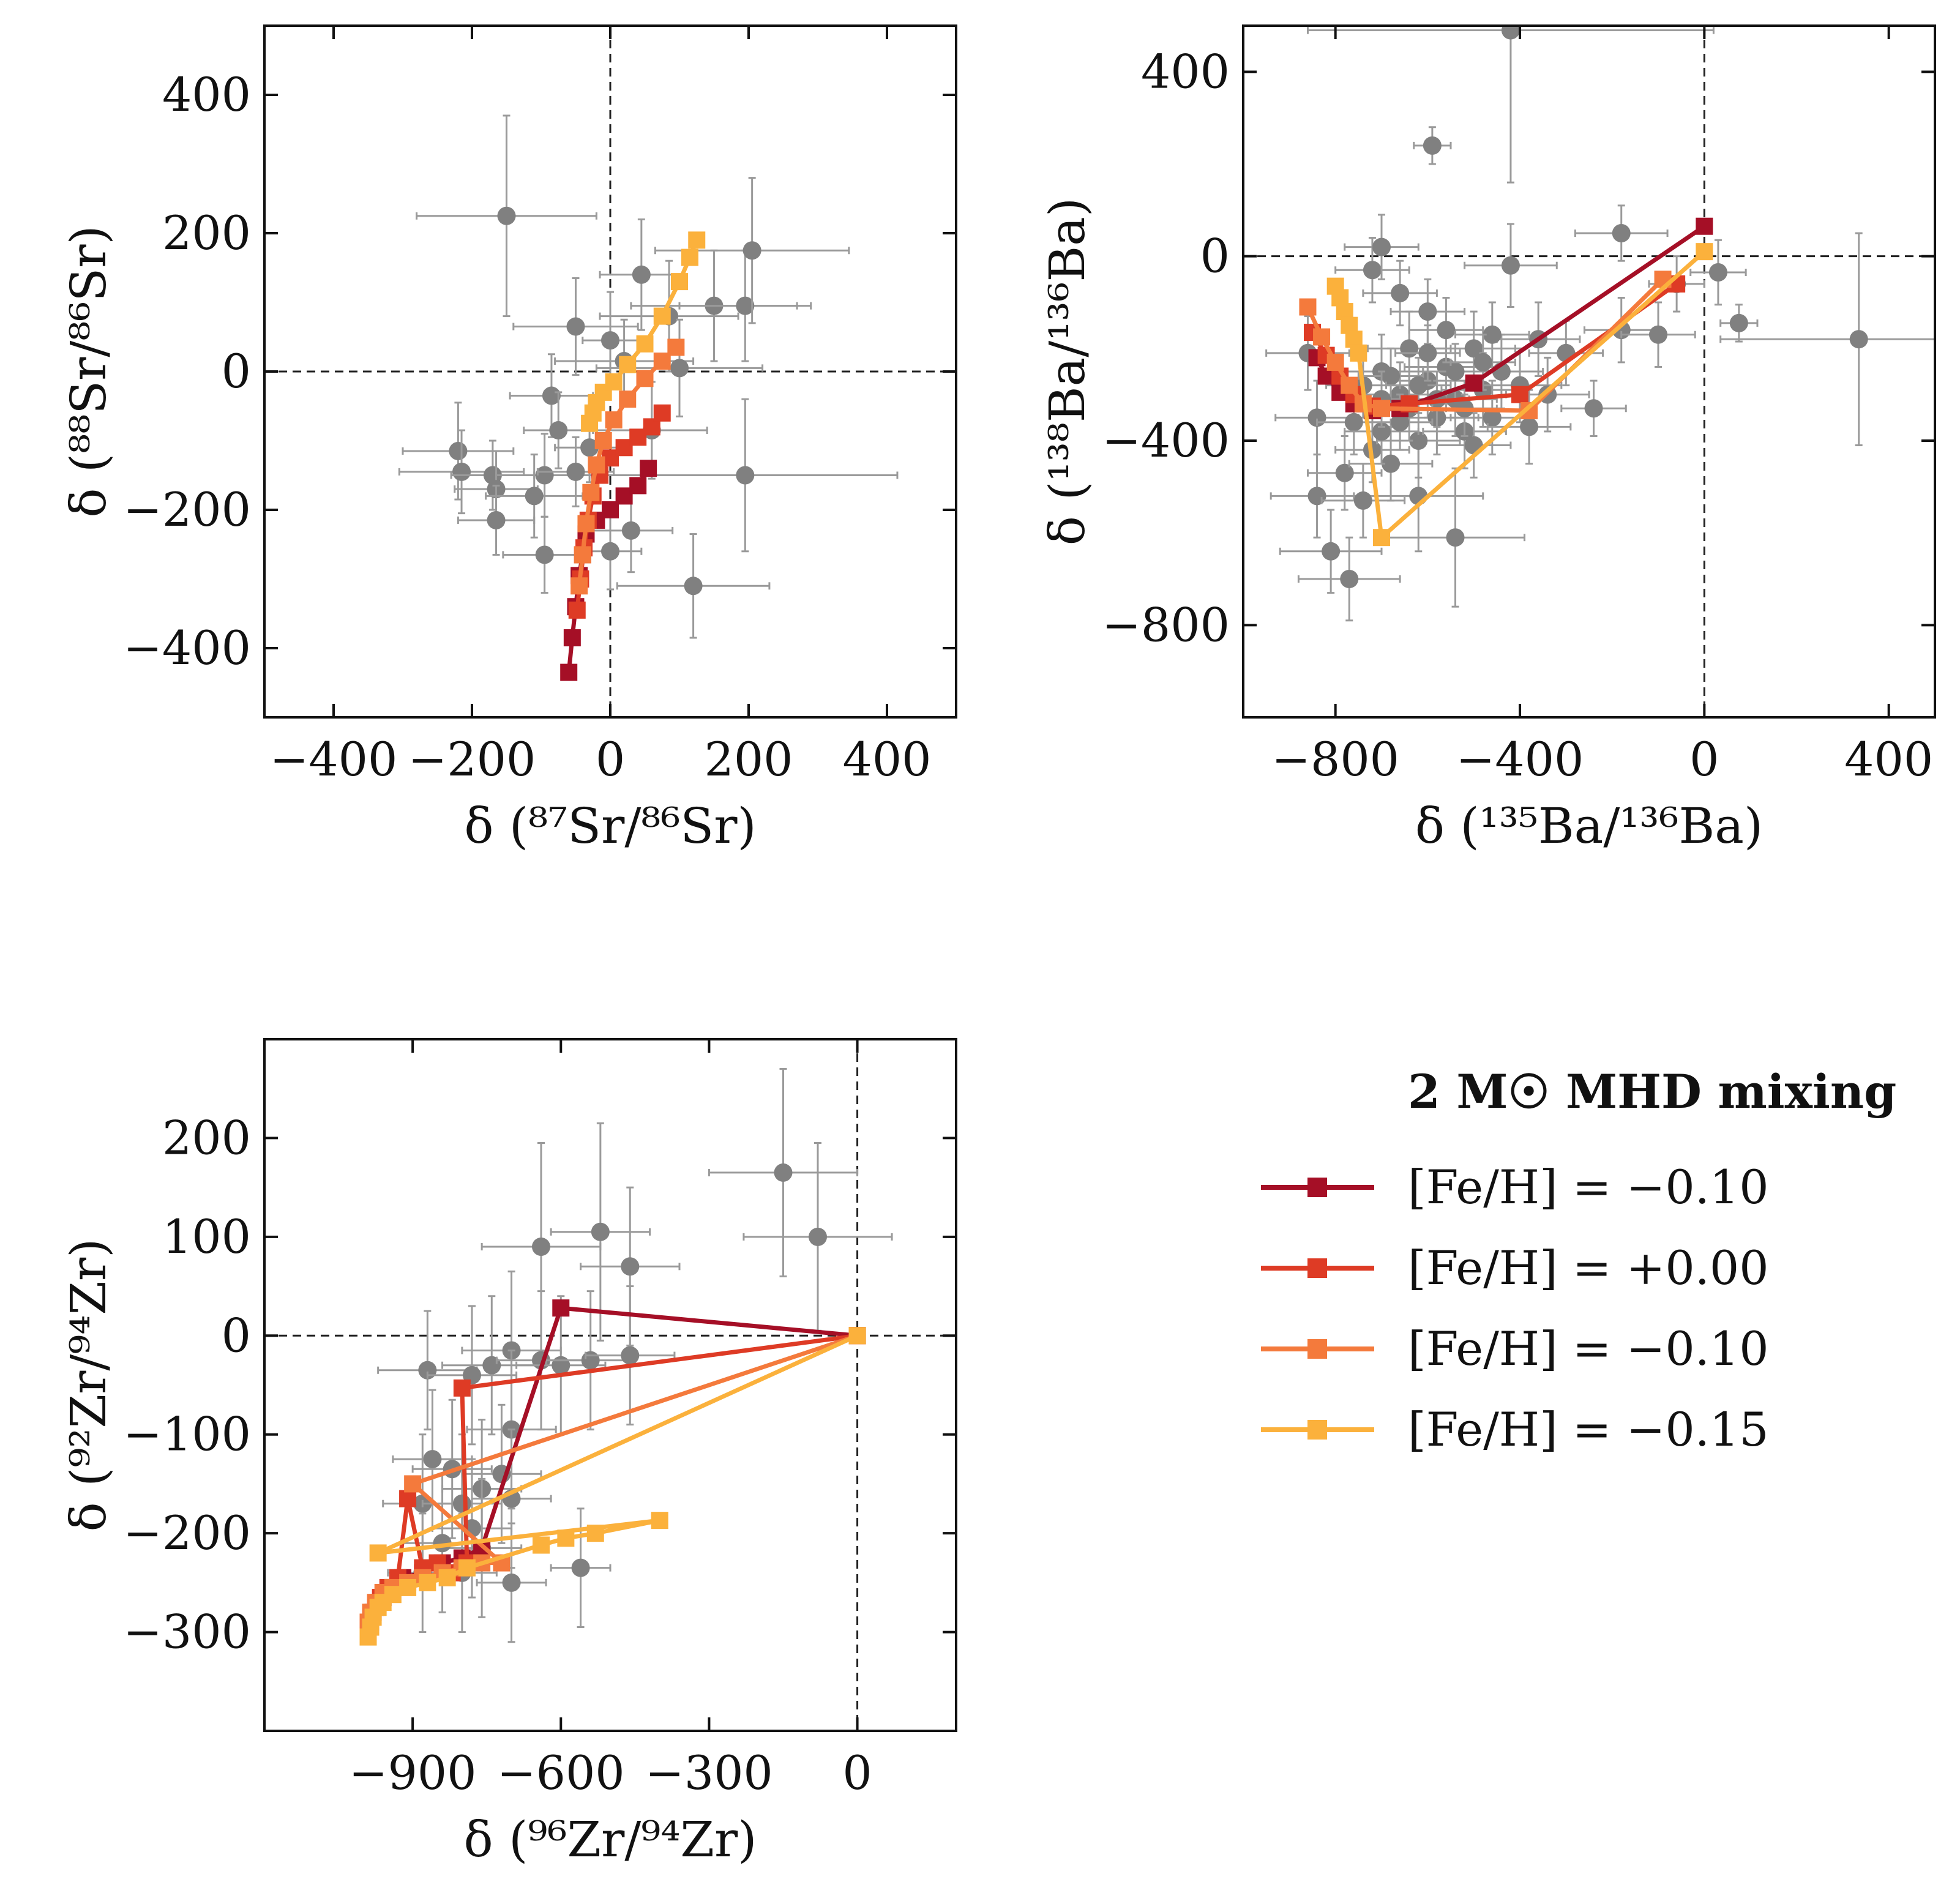 The image size is (1960, 1901). What do you see at coordinates (206, 1236) in the screenshot?
I see `y-tick-label: 100` at bounding box center [206, 1236].